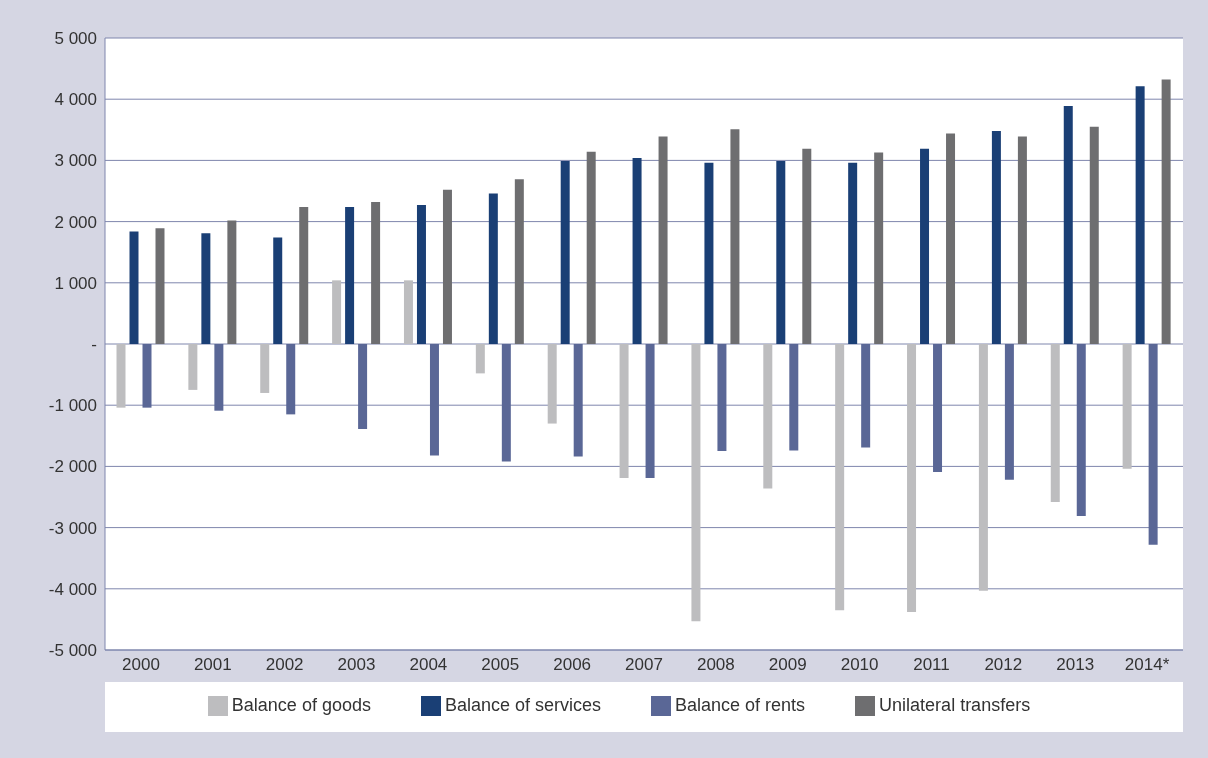 The width and height of the screenshot is (1208, 758). I want to click on x-tick-label: 2002, so click(284, 665).